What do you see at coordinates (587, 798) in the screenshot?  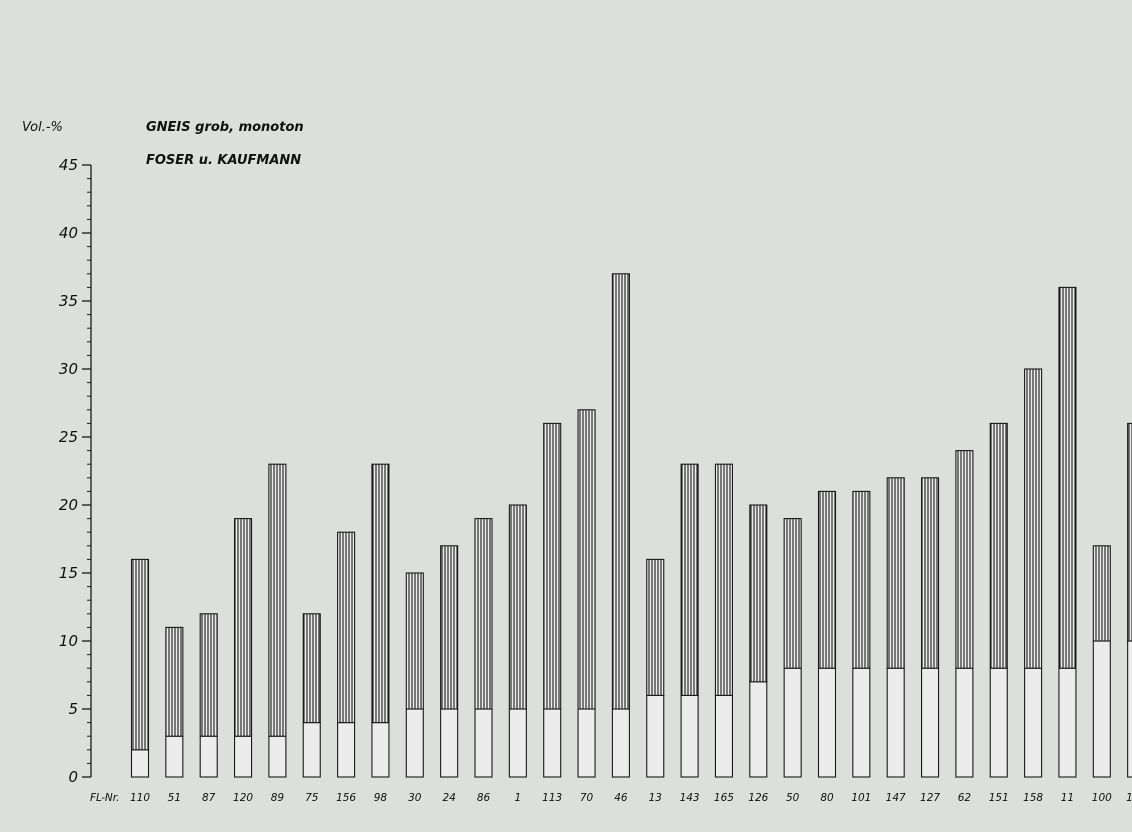 I see `x-tick-label: 70` at bounding box center [587, 798].